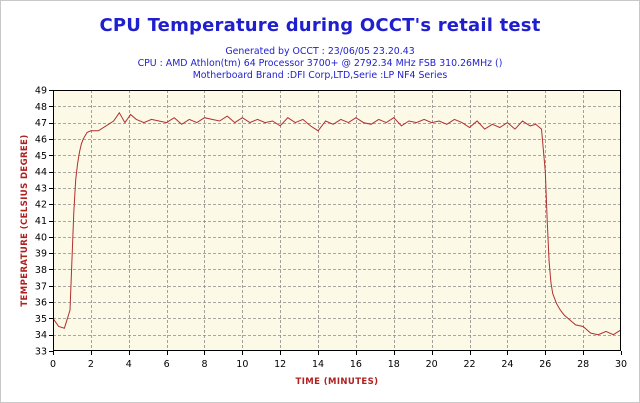  What do you see at coordinates (41, 352) in the screenshot?
I see `y-tick-label: 33` at bounding box center [41, 352].